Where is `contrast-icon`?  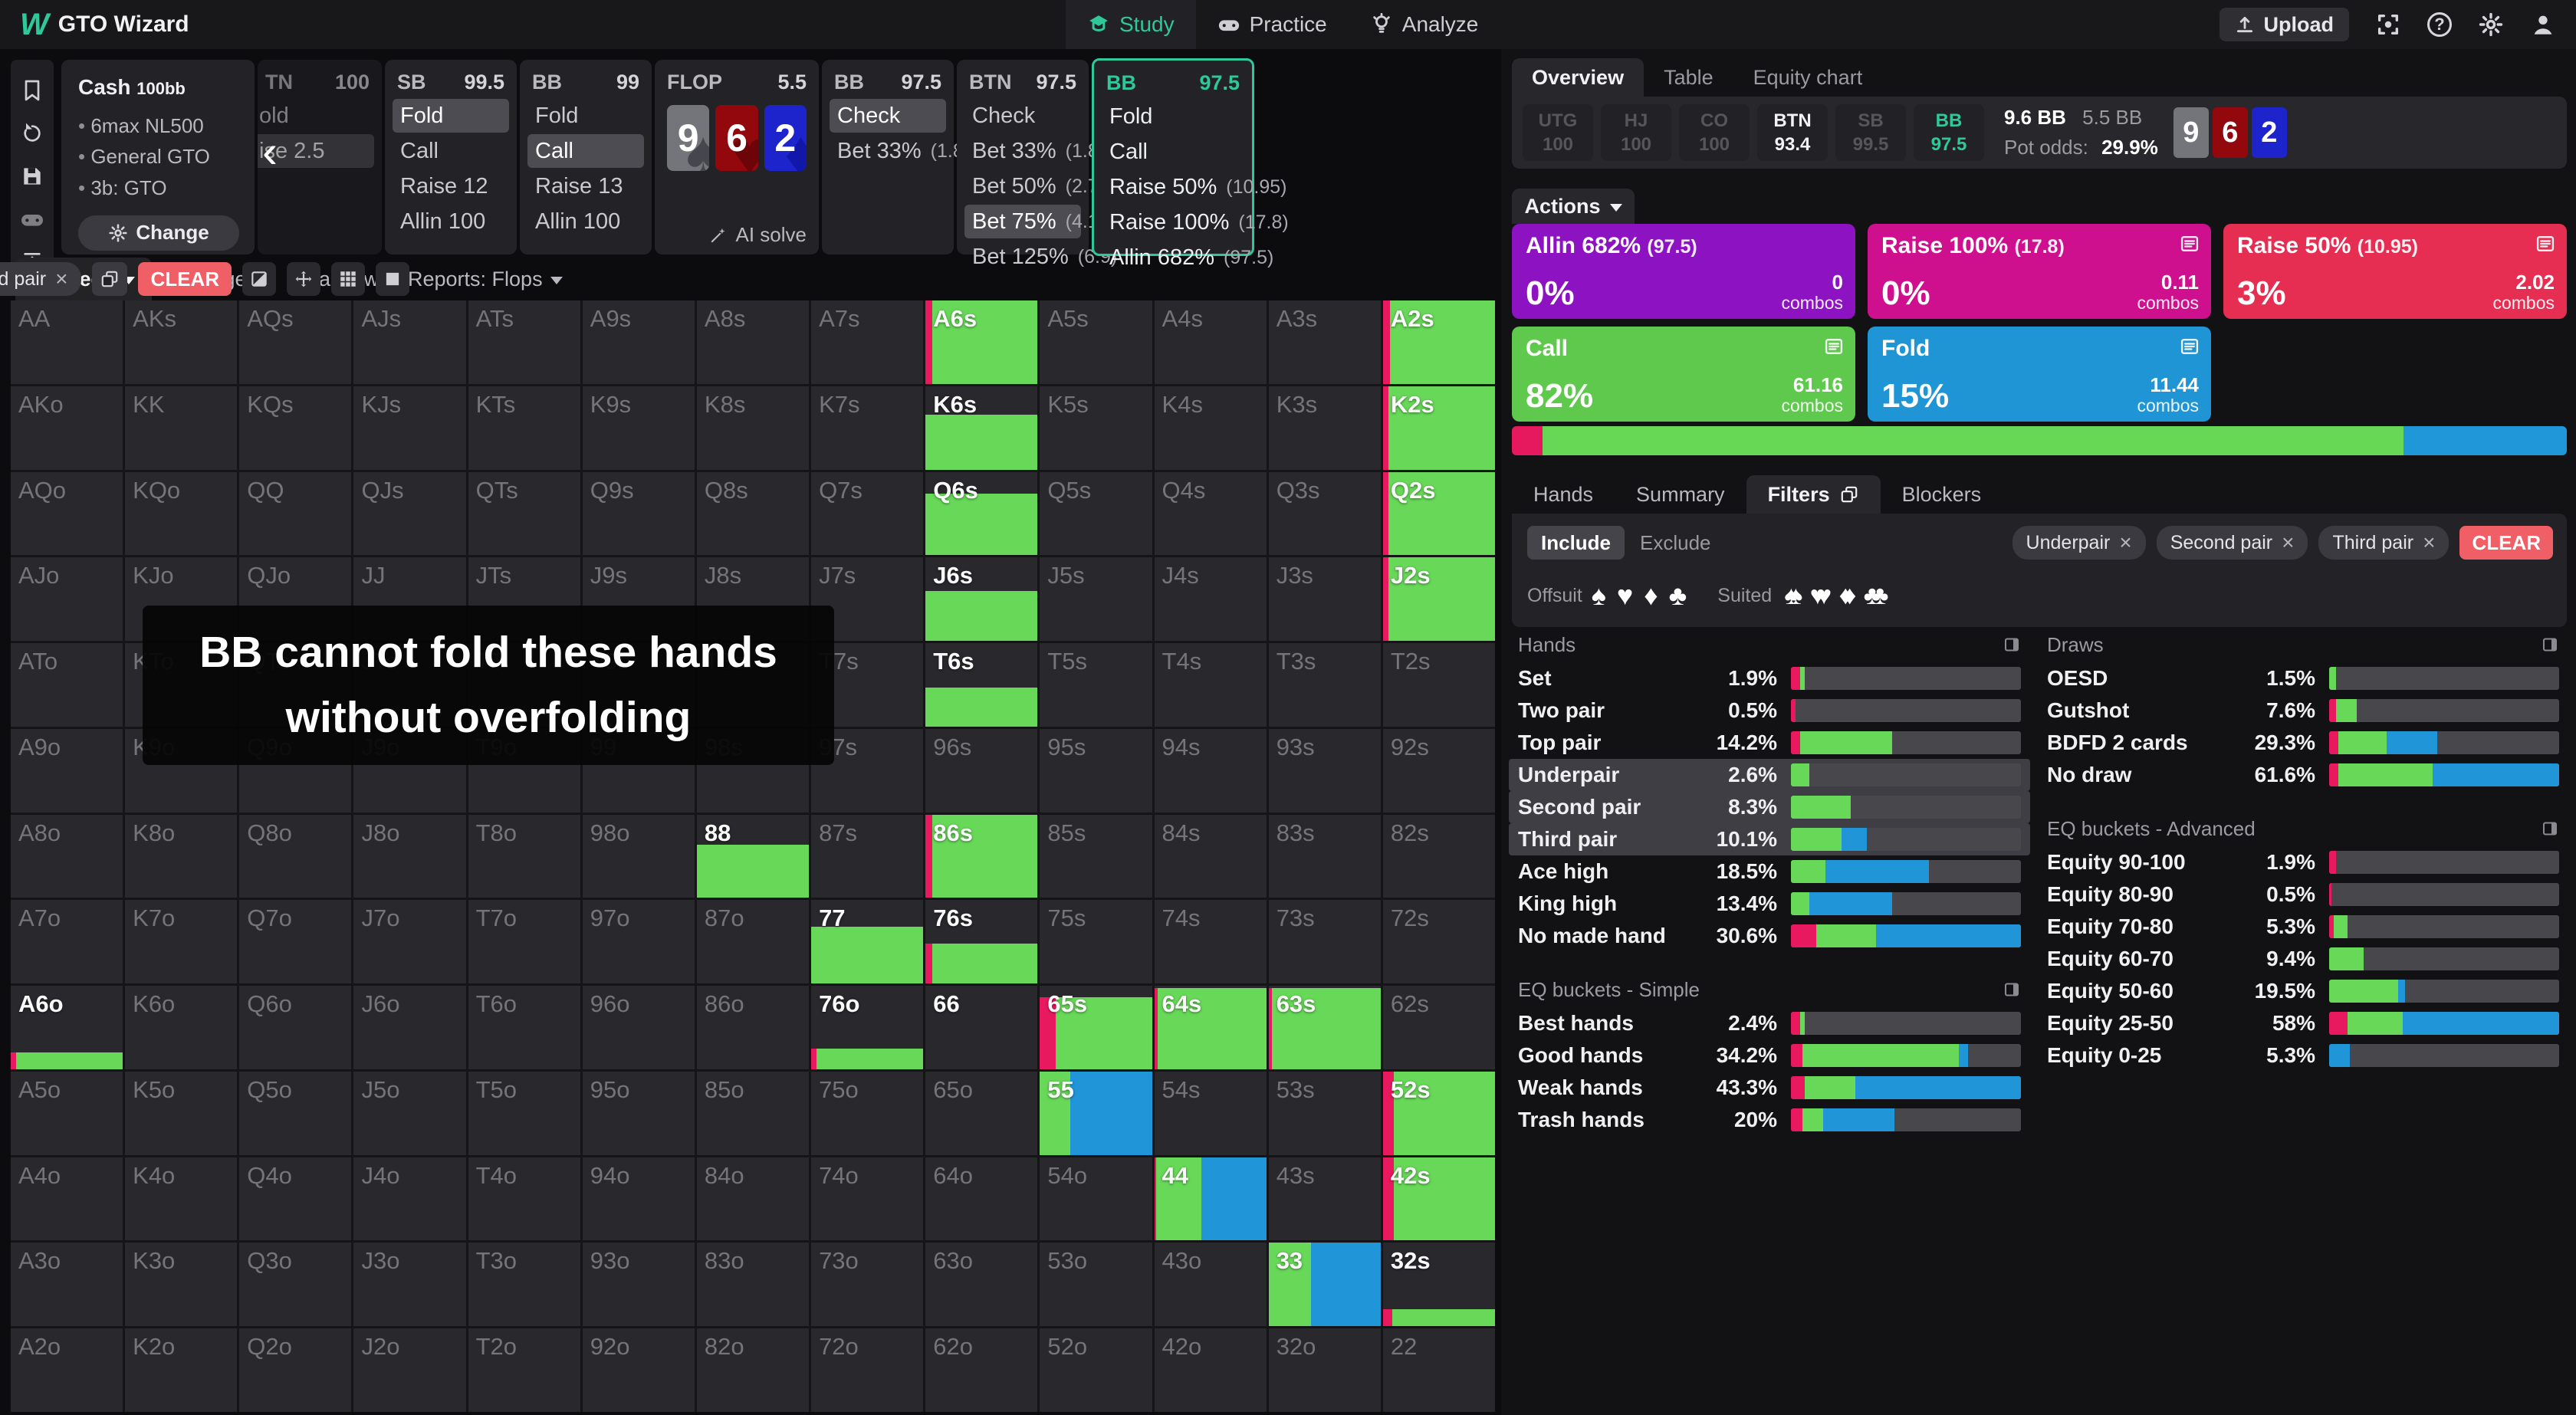 contrast-icon is located at coordinates (259, 279).